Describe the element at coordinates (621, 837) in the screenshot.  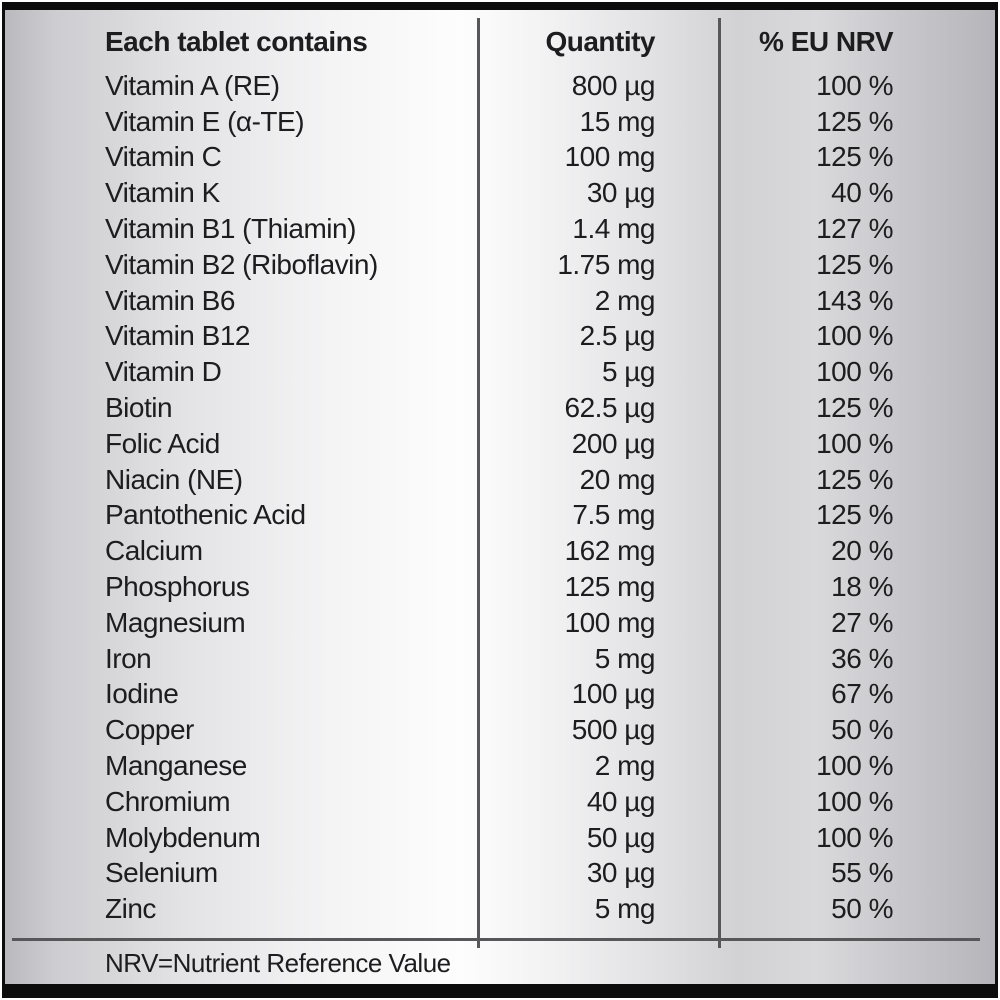
I see `nutrient-quantity: 50 µg` at that location.